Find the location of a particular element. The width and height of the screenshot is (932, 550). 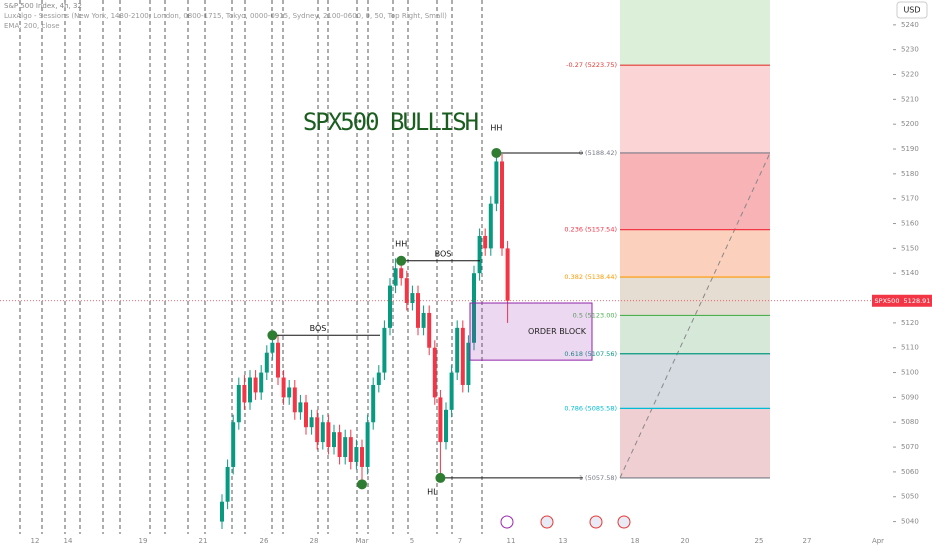

fib-label: 1 (5057.58) is located at coordinates (598, 478).